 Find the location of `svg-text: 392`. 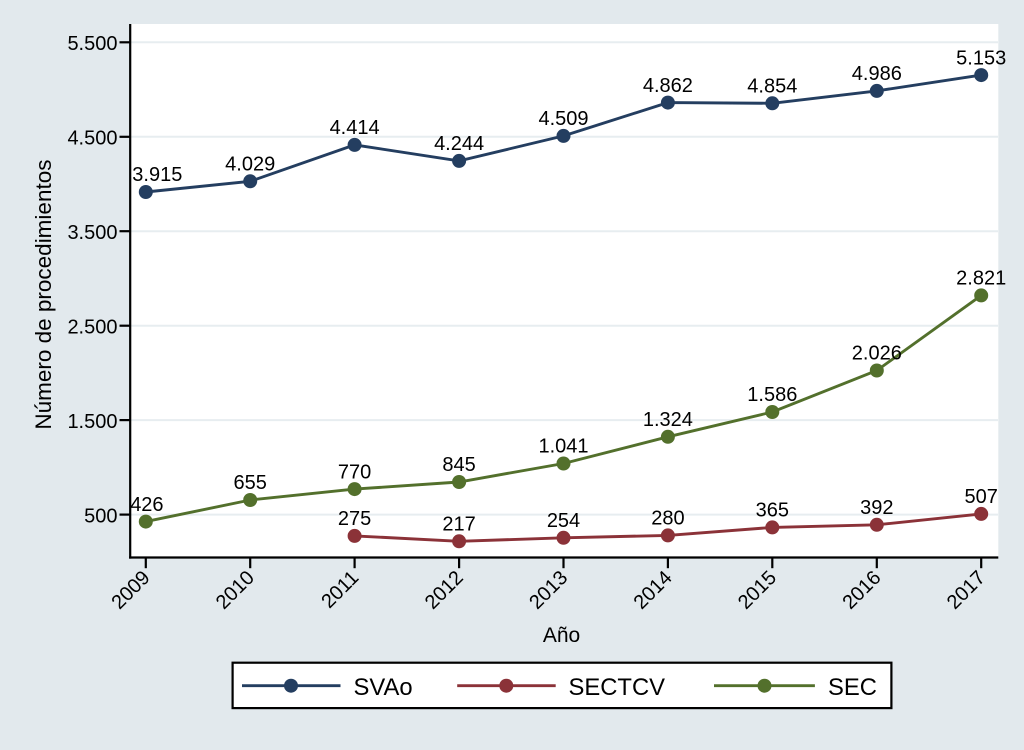

svg-text: 392 is located at coordinates (876, 508).